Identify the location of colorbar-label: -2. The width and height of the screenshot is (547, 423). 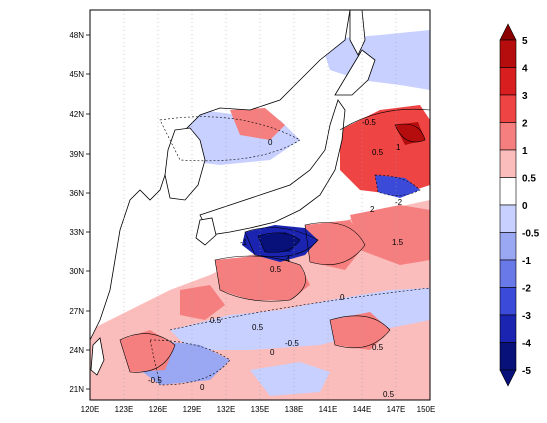
(526, 289).